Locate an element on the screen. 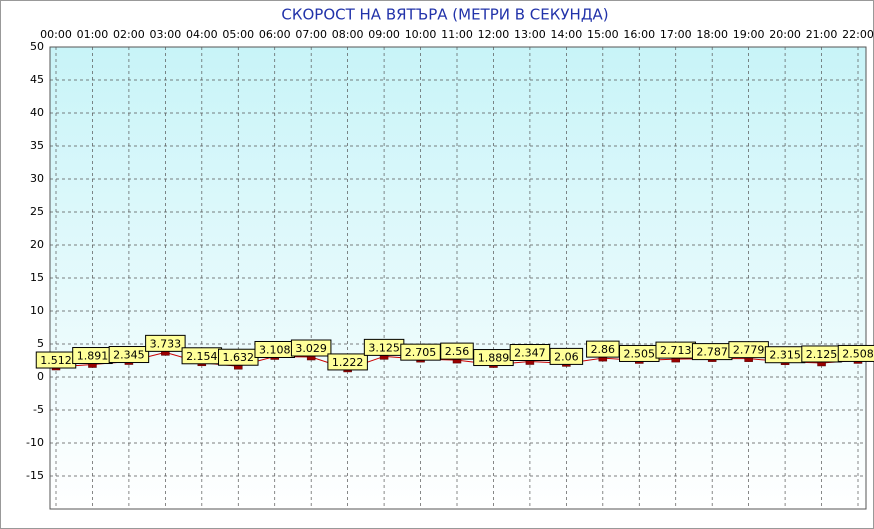  value-label: 1.222 is located at coordinates (348, 362).